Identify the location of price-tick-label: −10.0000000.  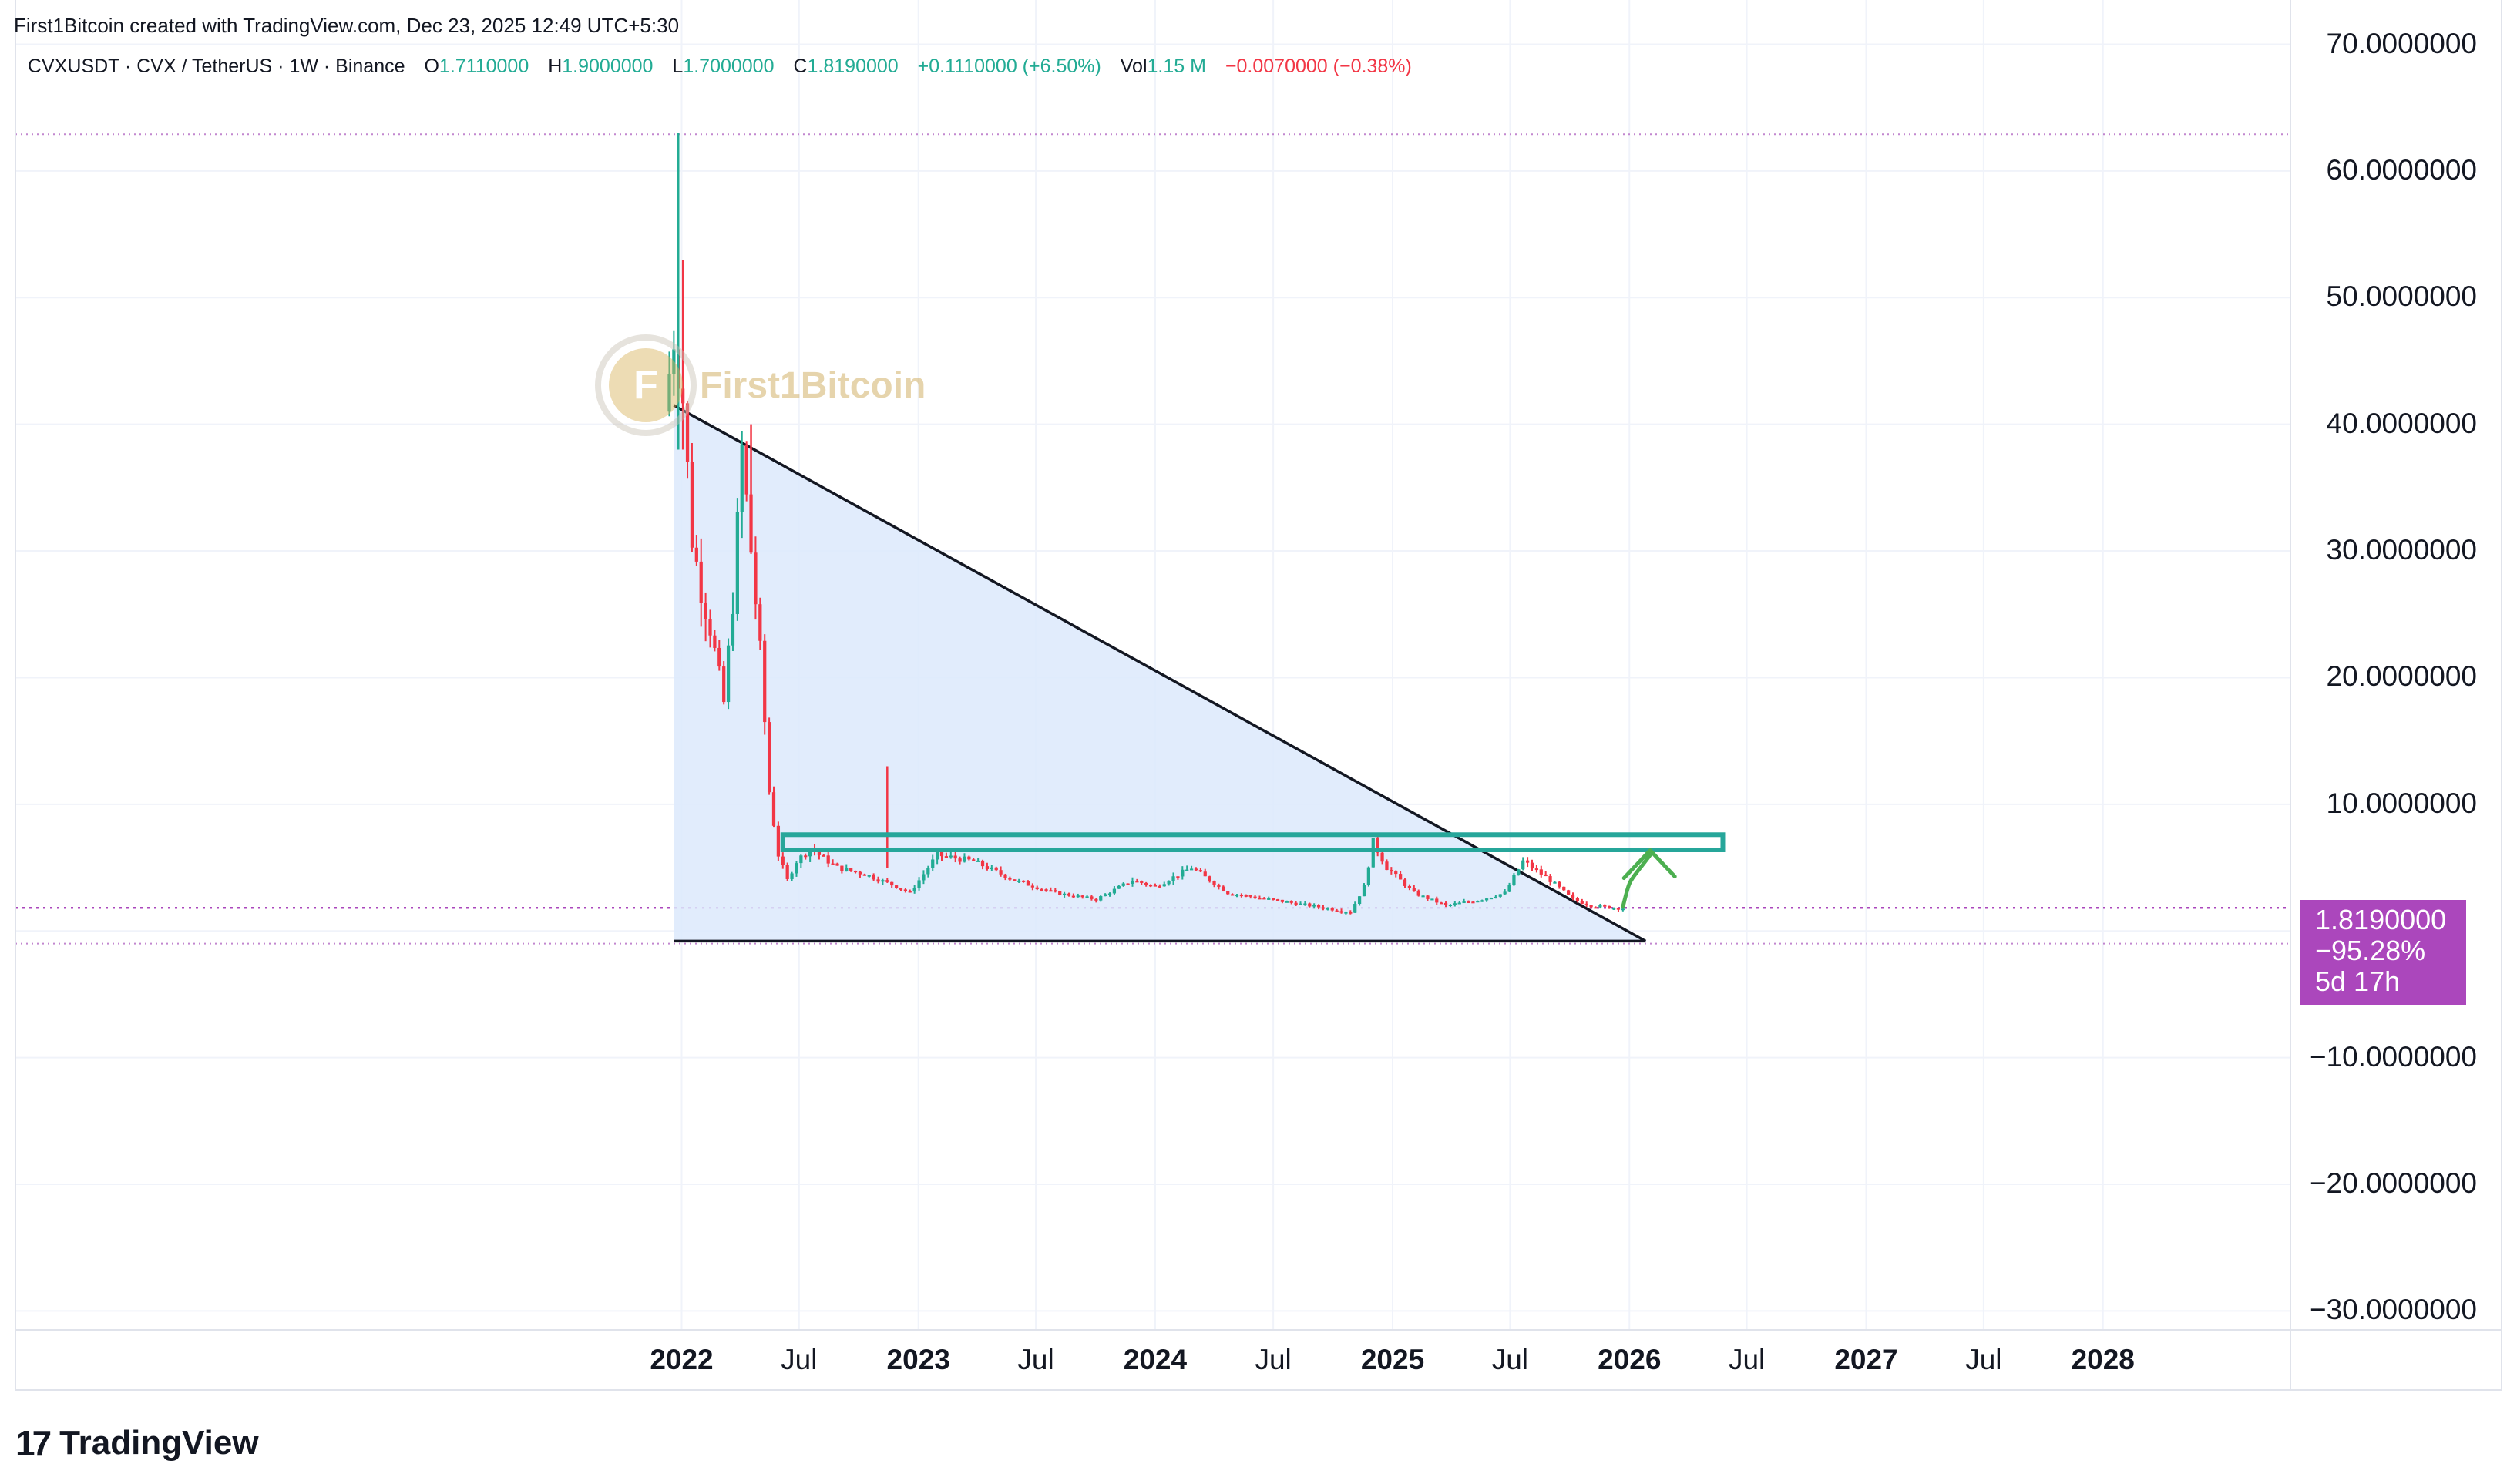
(2393, 1056).